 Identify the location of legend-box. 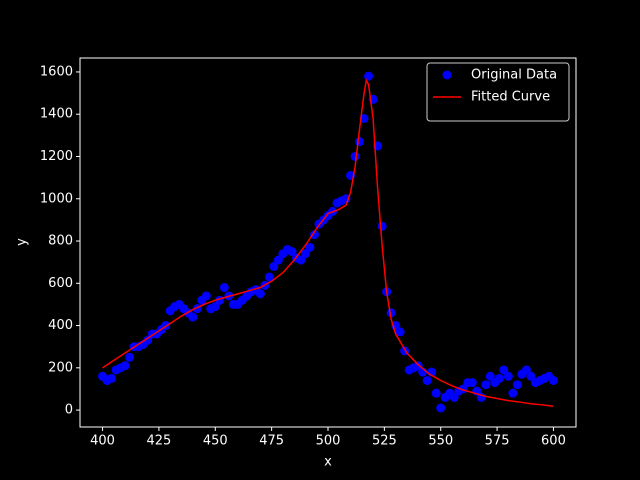
(498, 92).